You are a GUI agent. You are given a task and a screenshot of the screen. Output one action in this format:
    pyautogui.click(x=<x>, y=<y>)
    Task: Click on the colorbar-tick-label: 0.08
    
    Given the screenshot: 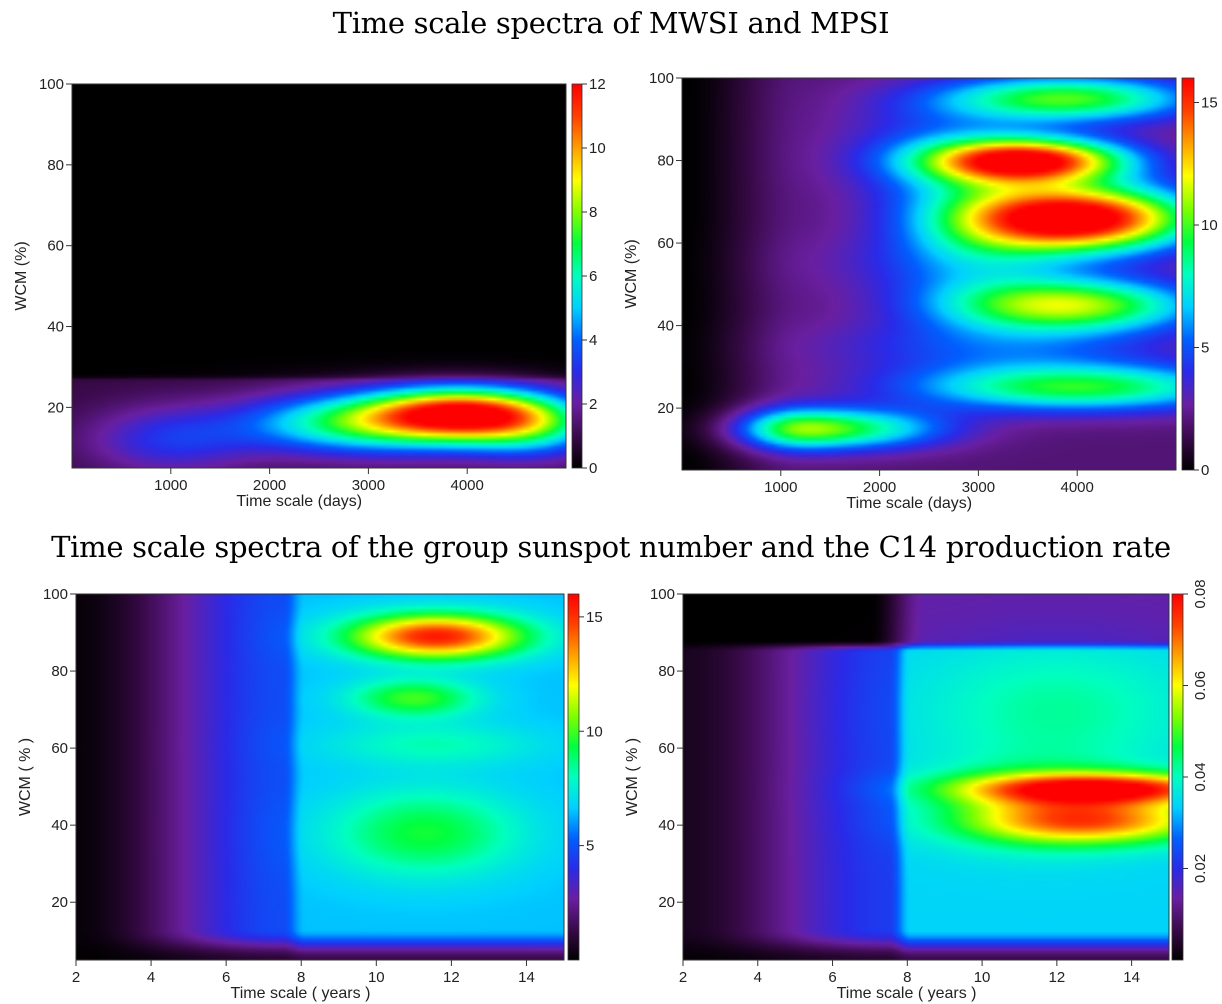 What is the action you would take?
    pyautogui.click(x=1200, y=593)
    